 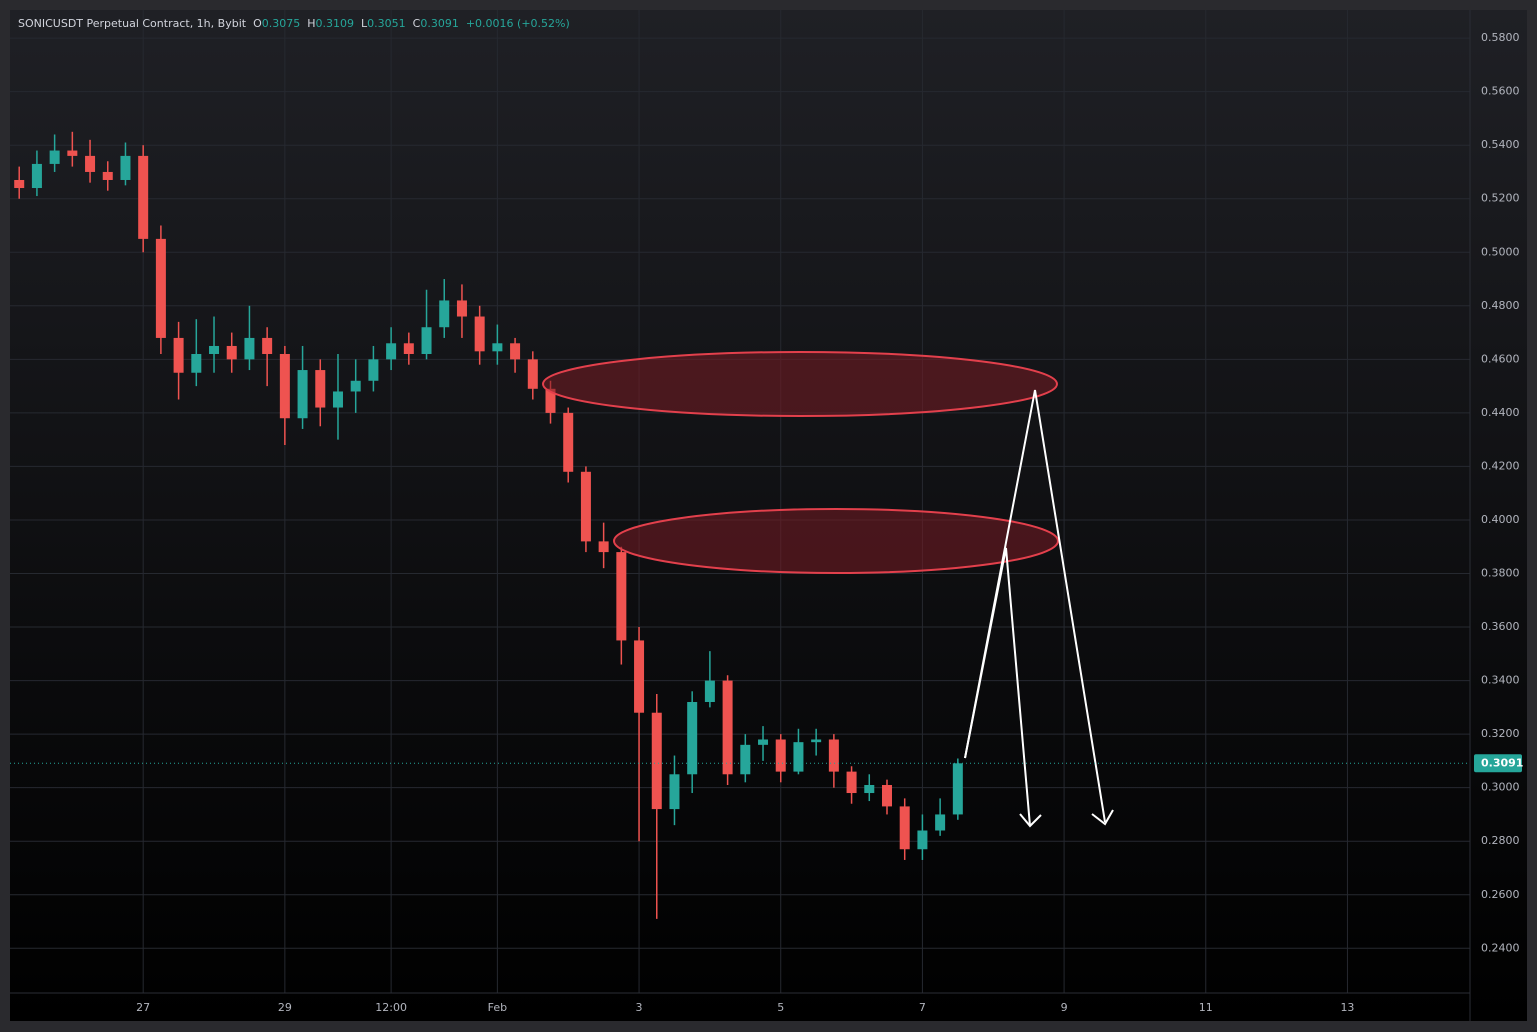 I want to click on y-tick-label: 0.4600, so click(x=1500, y=358).